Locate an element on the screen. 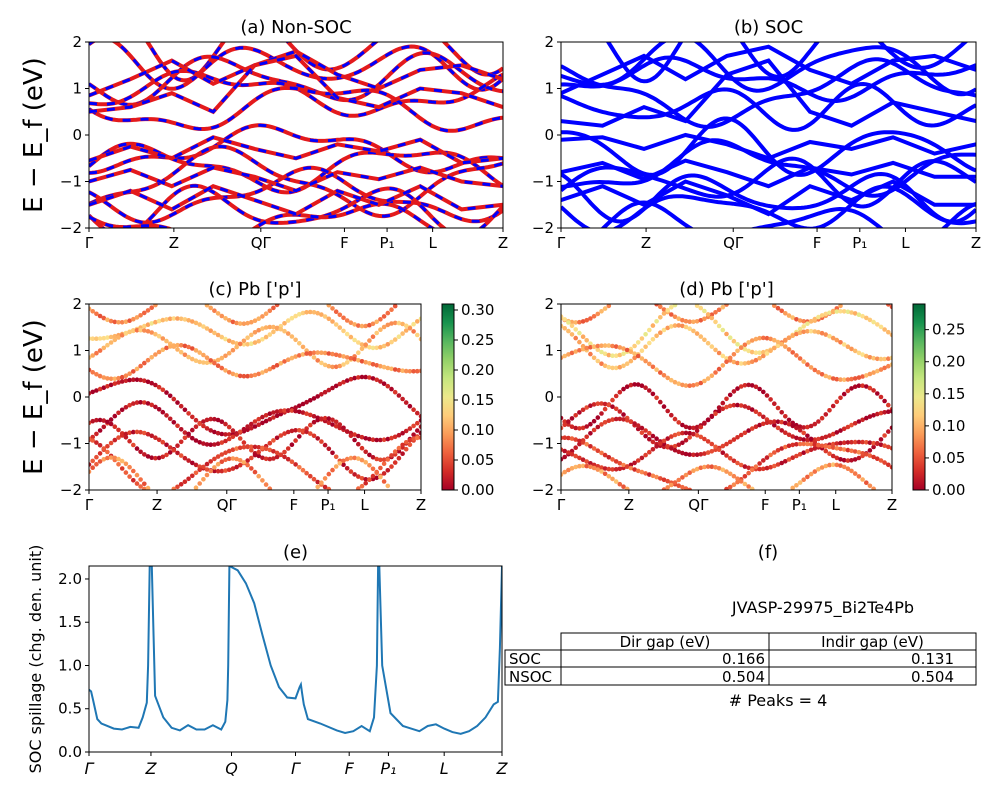 The height and width of the screenshot is (800, 1000). panel-c-xtick-label: Z is located at coordinates (421, 505).